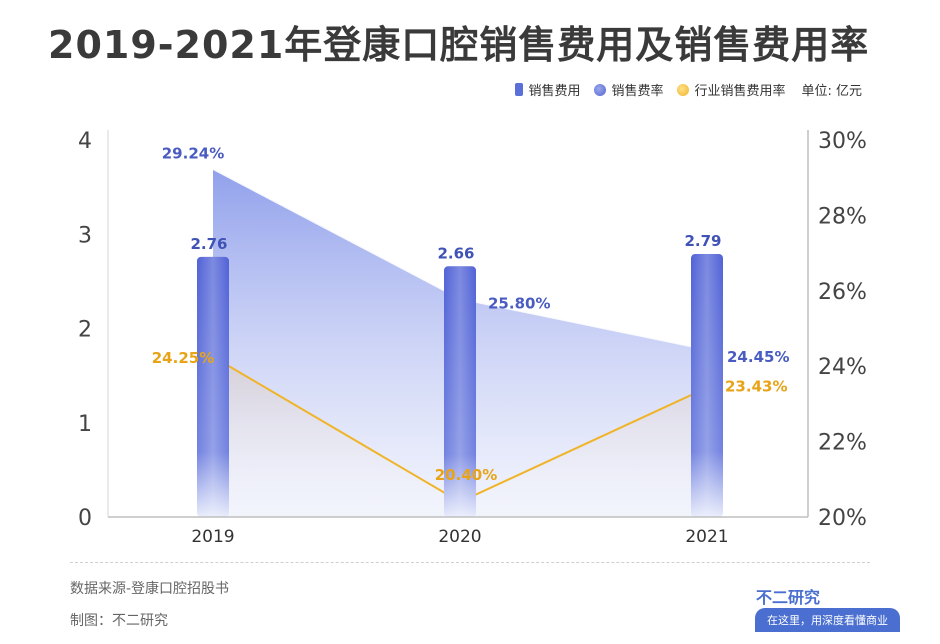  What do you see at coordinates (85, 235) in the screenshot?
I see `y-left-tick-label: 3` at bounding box center [85, 235].